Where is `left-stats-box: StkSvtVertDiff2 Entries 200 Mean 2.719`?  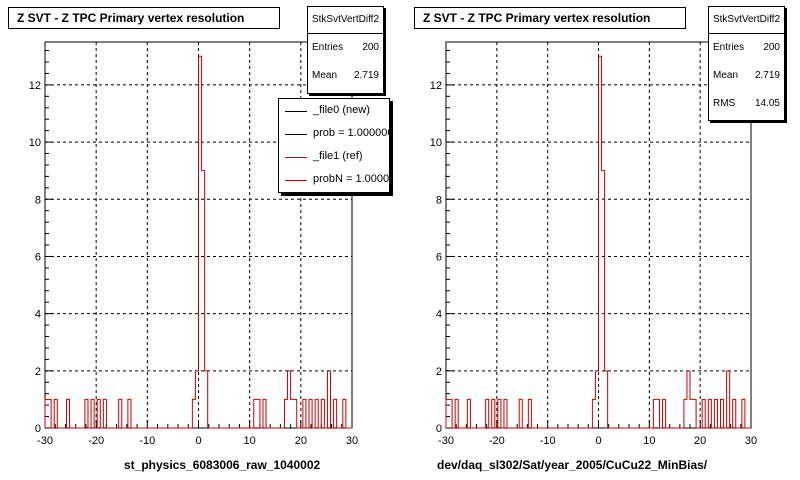
left-stats-box: StkSvtVertDiff2 Entries 200 Mean 2.719 is located at coordinates (345, 50).